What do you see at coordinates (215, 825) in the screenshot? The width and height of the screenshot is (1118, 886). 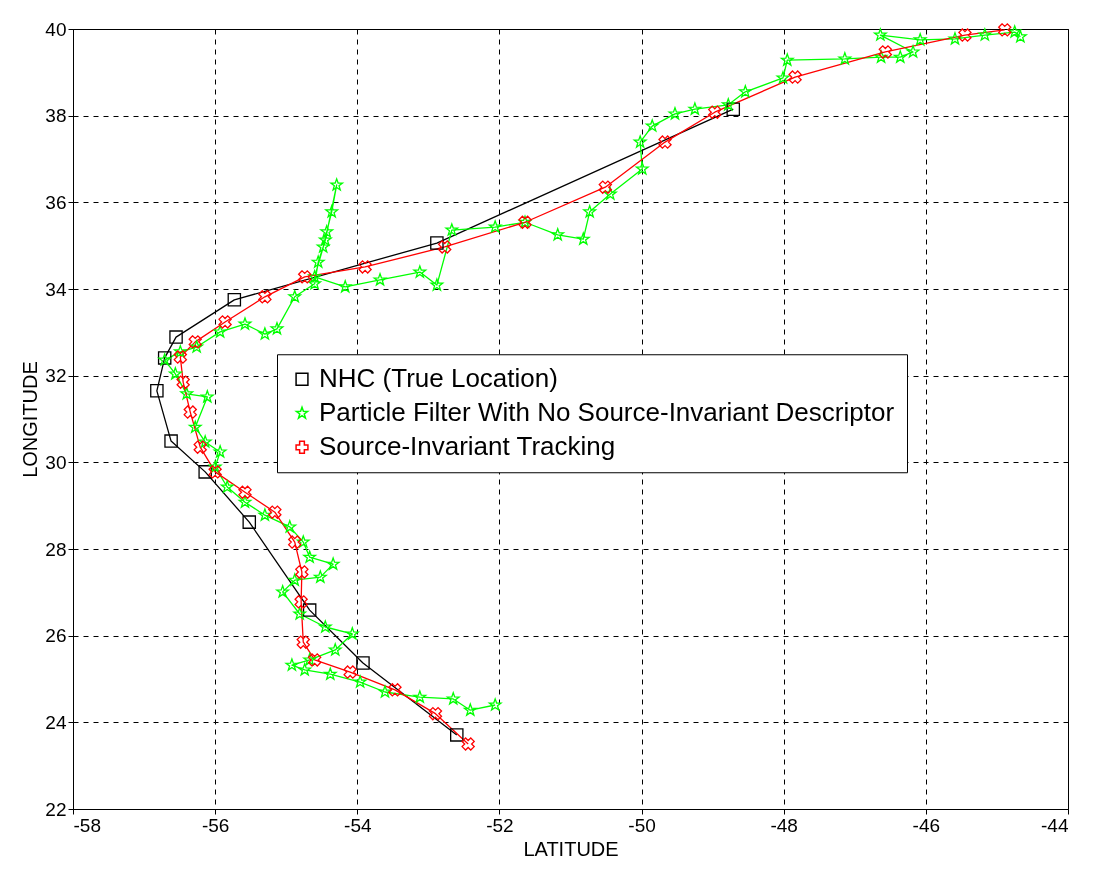 I see `x-tick-label: -56` at bounding box center [215, 825].